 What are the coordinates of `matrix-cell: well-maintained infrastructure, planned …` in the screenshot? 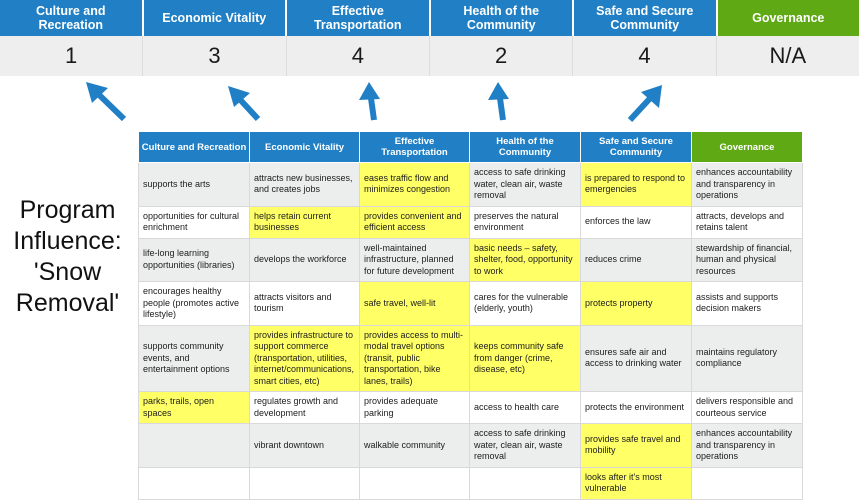 It's located at (415, 260).